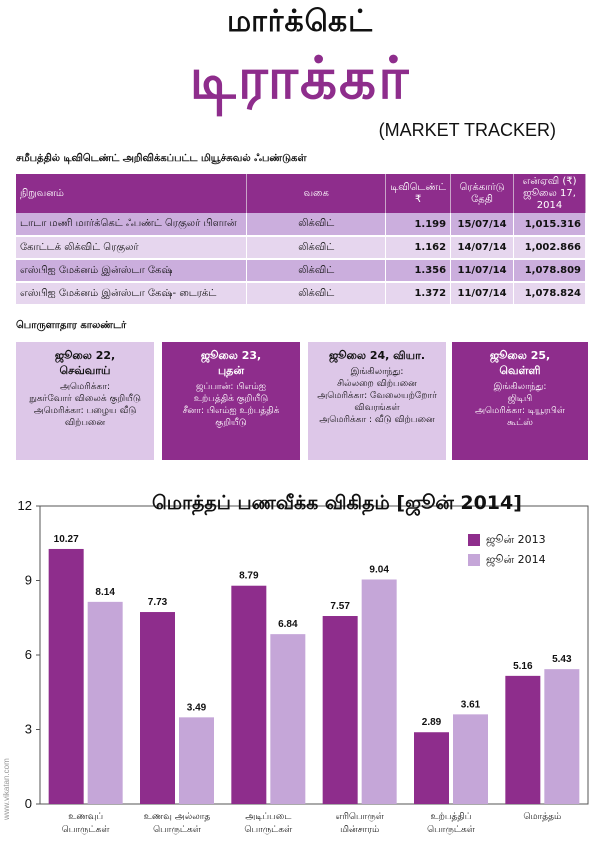  Describe the element at coordinates (507, 540) in the screenshot. I see `legend-item-2013: ஜூன் 2013` at that location.